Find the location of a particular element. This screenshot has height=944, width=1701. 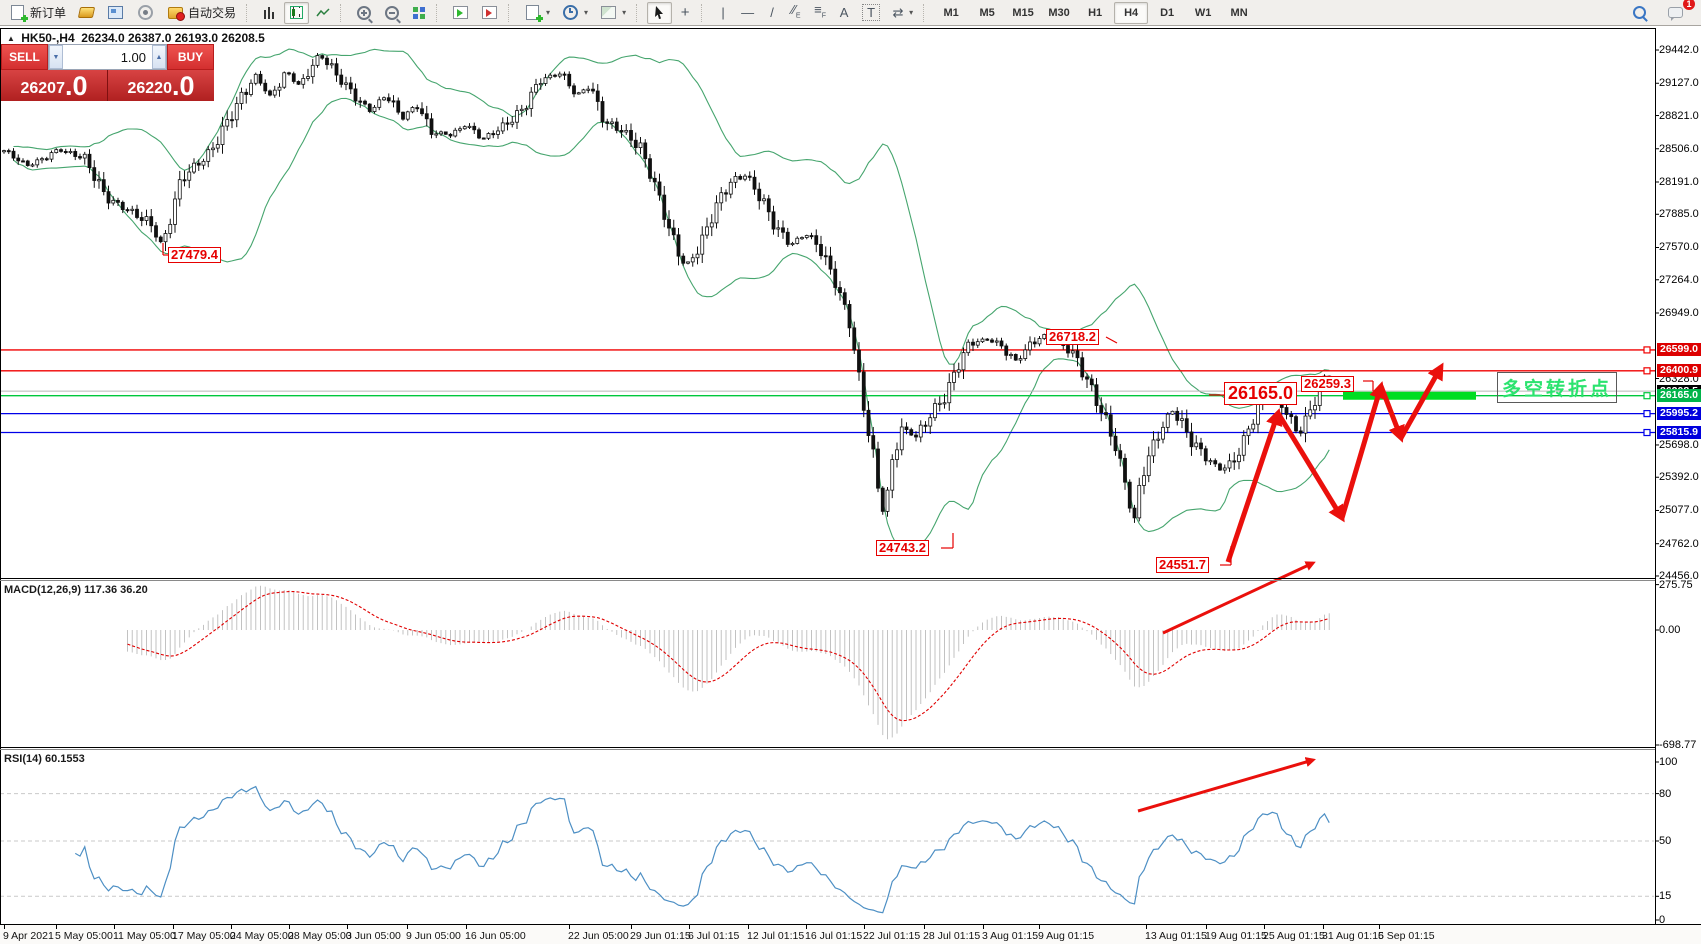

candlestick-button is located at coordinates (297, 12).